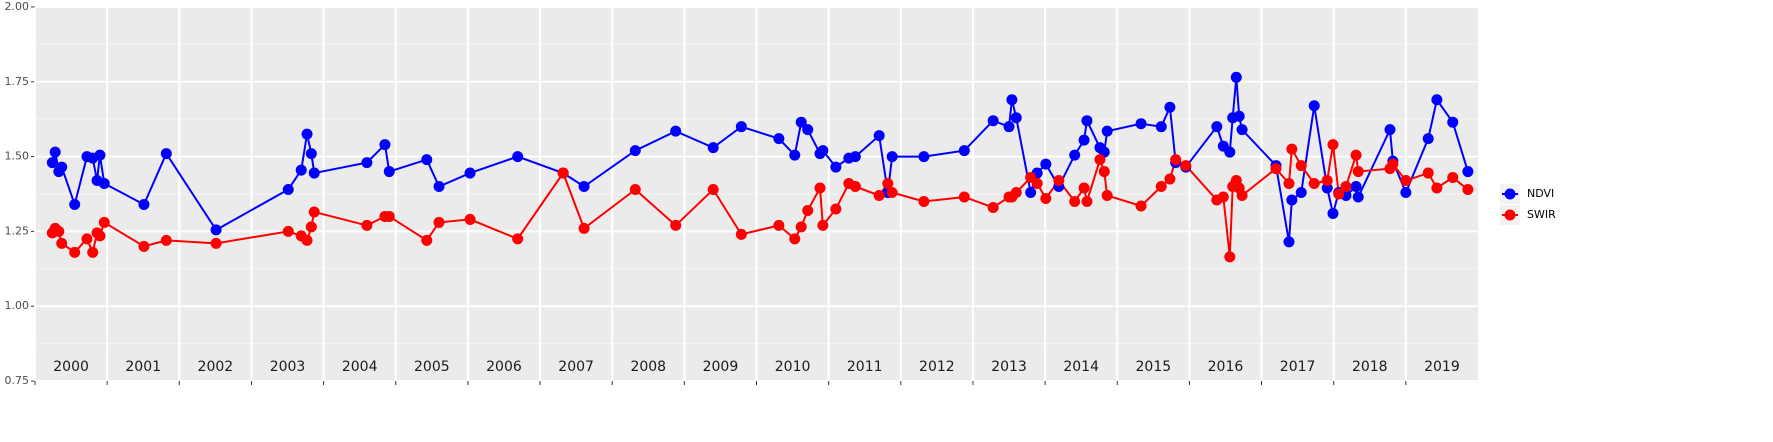 The image size is (1773, 442). What do you see at coordinates (17, 81) in the screenshot?
I see `y-tick-label: 1.75` at bounding box center [17, 81].